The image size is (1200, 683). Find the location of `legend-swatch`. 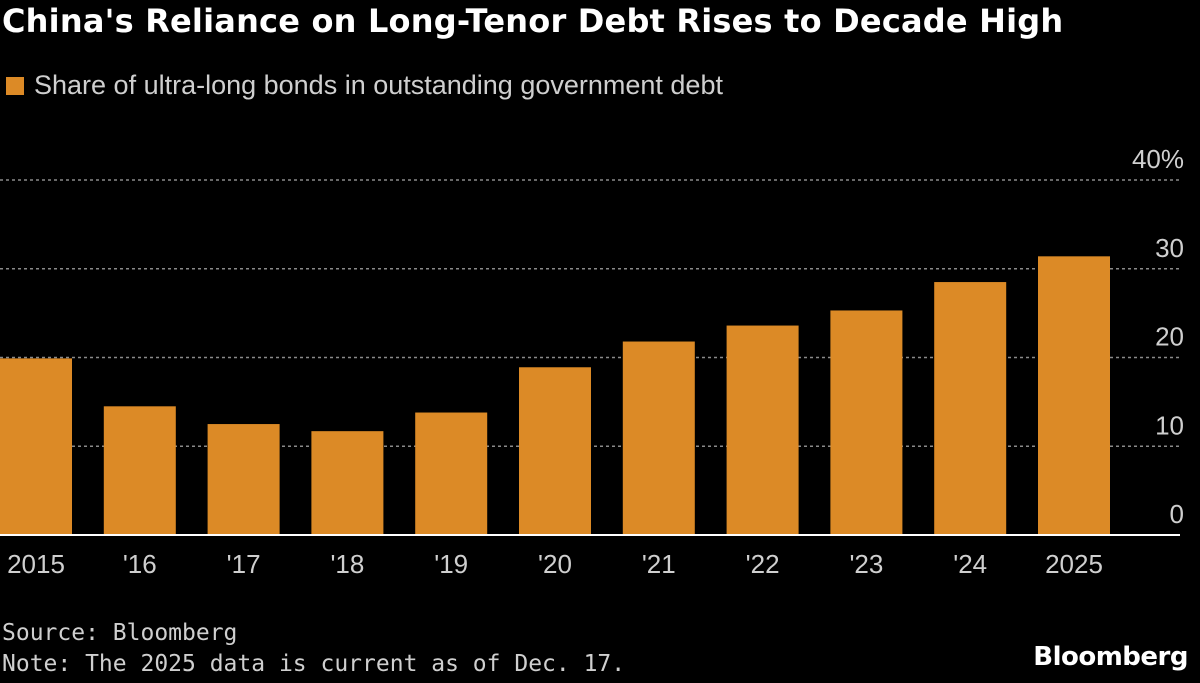

legend-swatch is located at coordinates (15, 85).